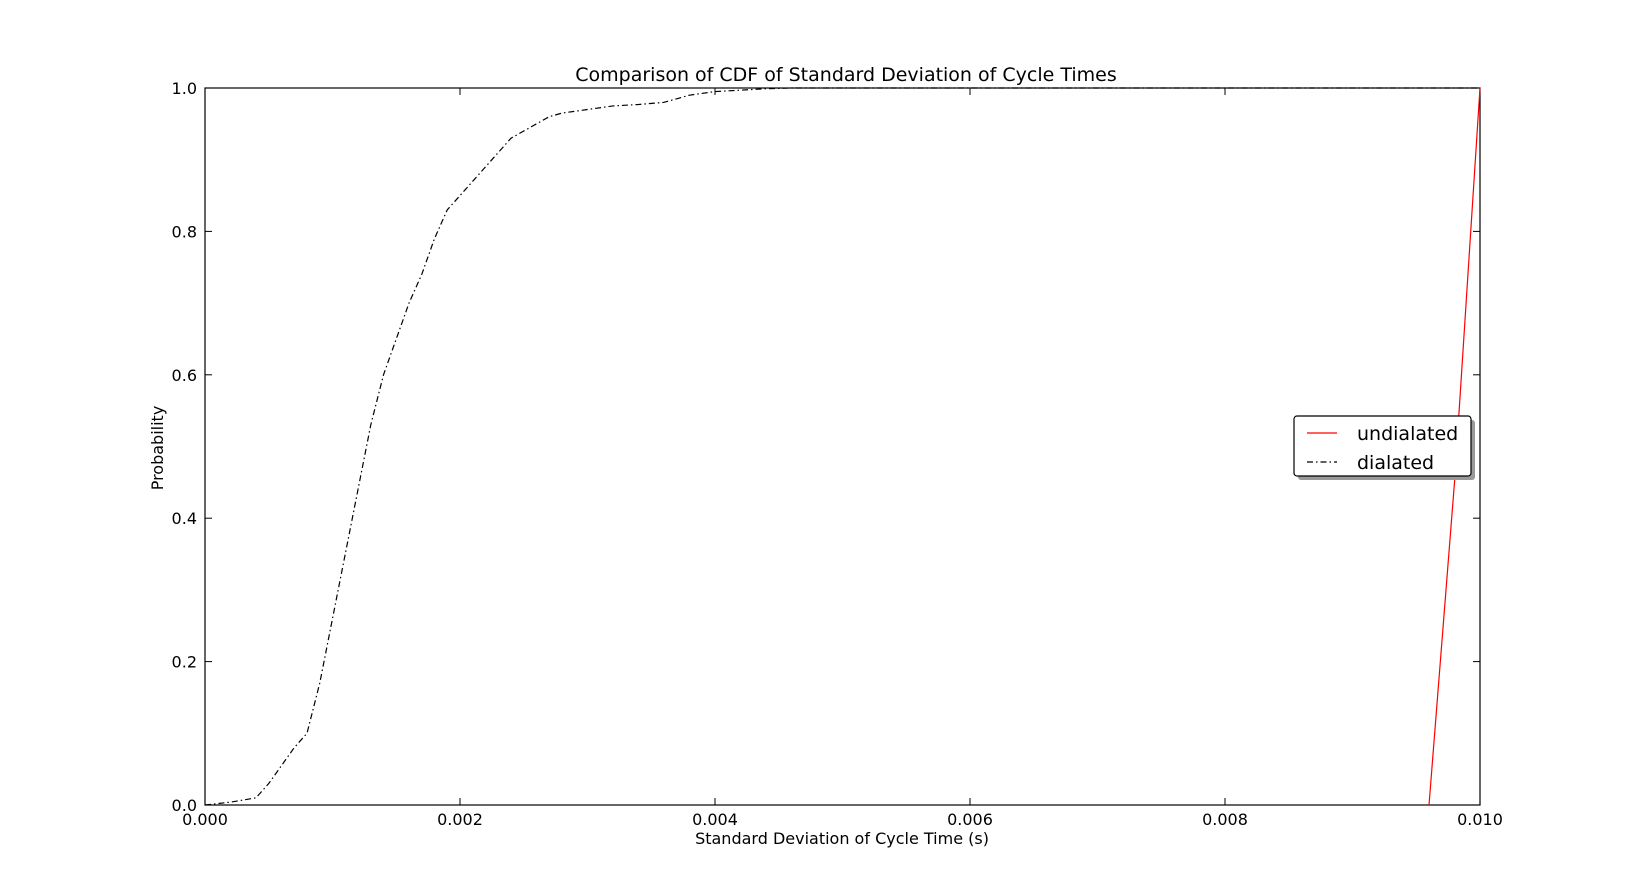 The width and height of the screenshot is (1628, 891). I want to click on y-tick-label: 0.8, so click(184, 231).